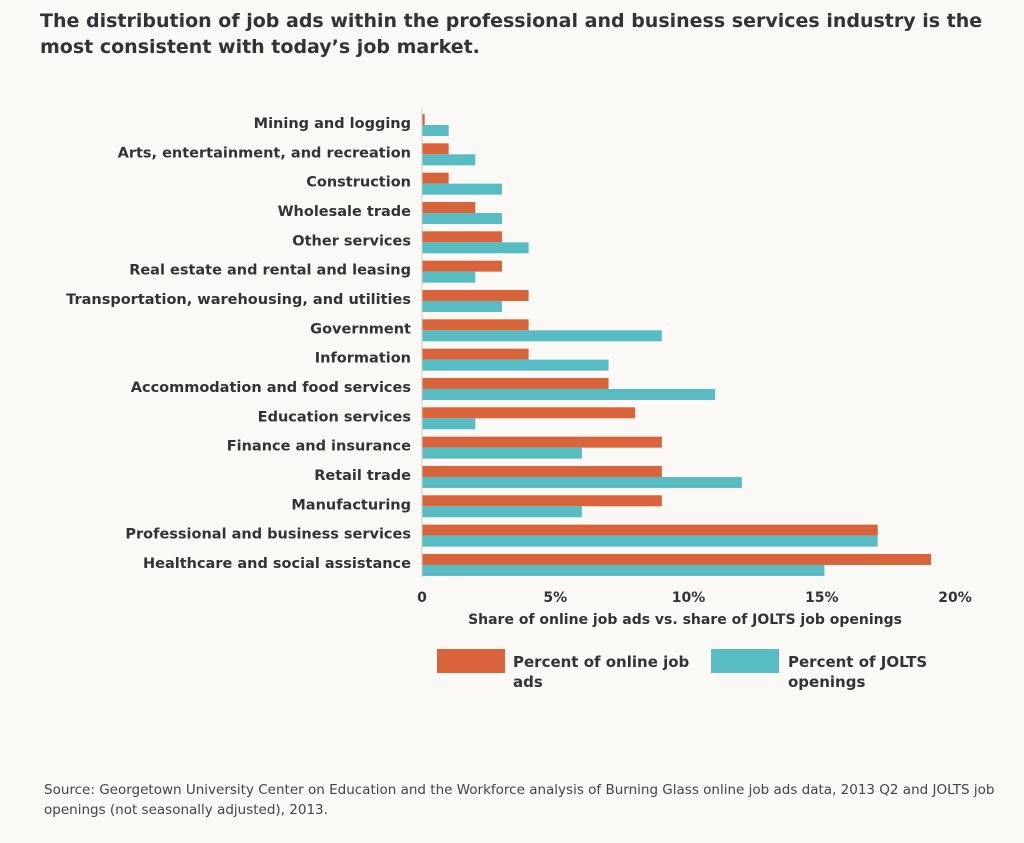 The width and height of the screenshot is (1024, 843). What do you see at coordinates (270, 271) in the screenshot?
I see `category-label: Real estate and rental and leasing` at bounding box center [270, 271].